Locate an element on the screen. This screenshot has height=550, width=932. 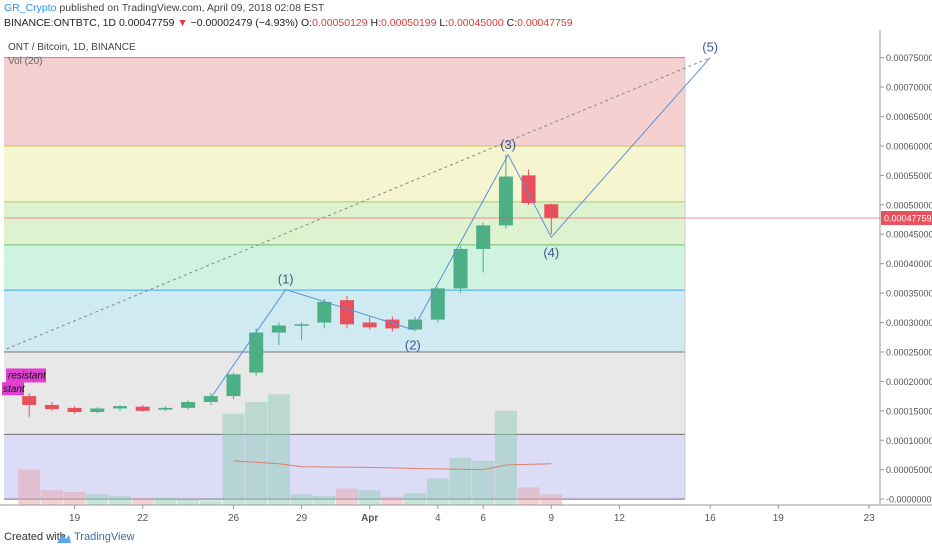
open-value: 0.00050129 is located at coordinates (340, 23).